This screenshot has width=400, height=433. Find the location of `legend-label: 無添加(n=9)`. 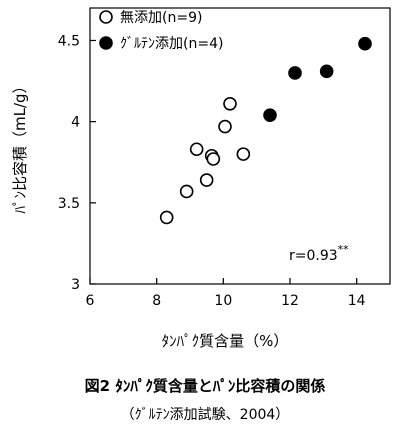

legend-label: 無添加(n=9) is located at coordinates (161, 18).